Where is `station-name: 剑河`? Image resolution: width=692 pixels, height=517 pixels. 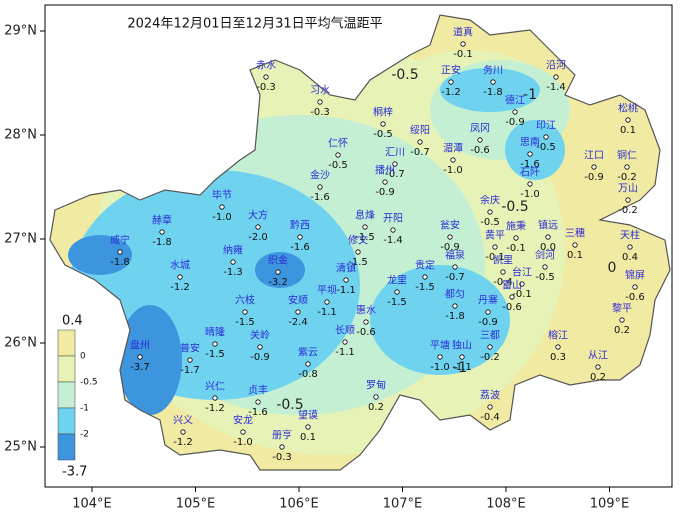 station-name: 剑河 is located at coordinates (545, 255).